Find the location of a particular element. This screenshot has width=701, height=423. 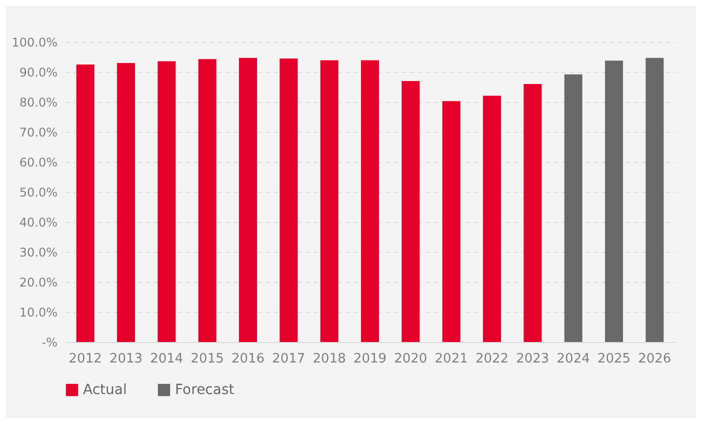

x-tick-label: 2014 is located at coordinates (167, 359).